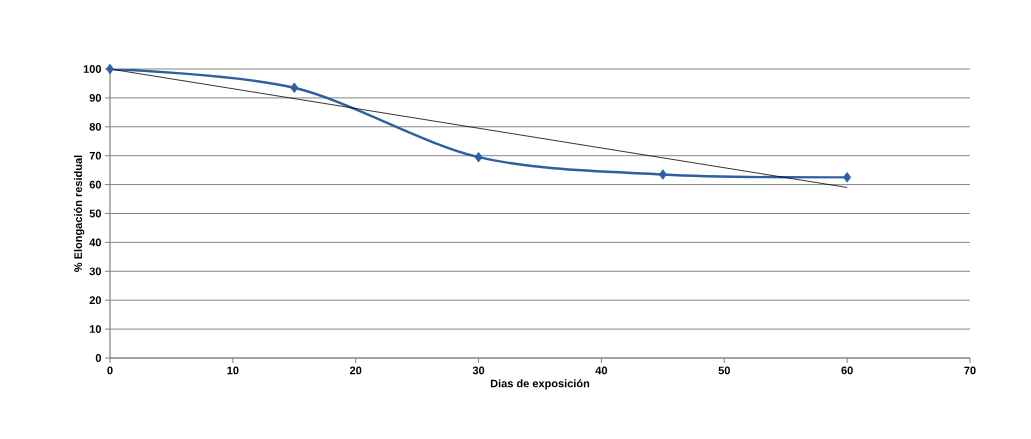 The width and height of the screenshot is (1031, 439). What do you see at coordinates (540, 384) in the screenshot?
I see `x-axis-title: Dias de exposición` at bounding box center [540, 384].